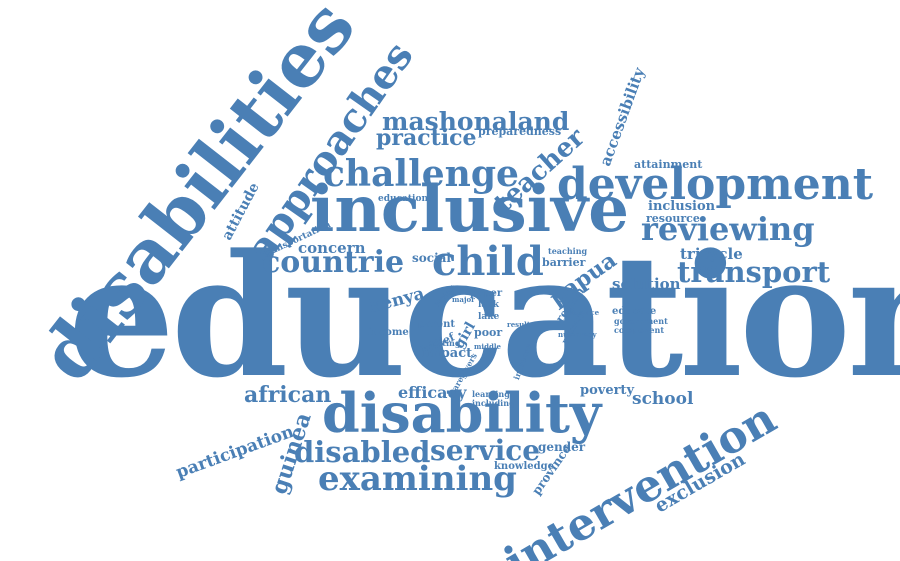 This screenshot has height=561, width=900. What do you see at coordinates (711, 254) in the screenshot?
I see `word-tricycle: tricycle` at bounding box center [711, 254].